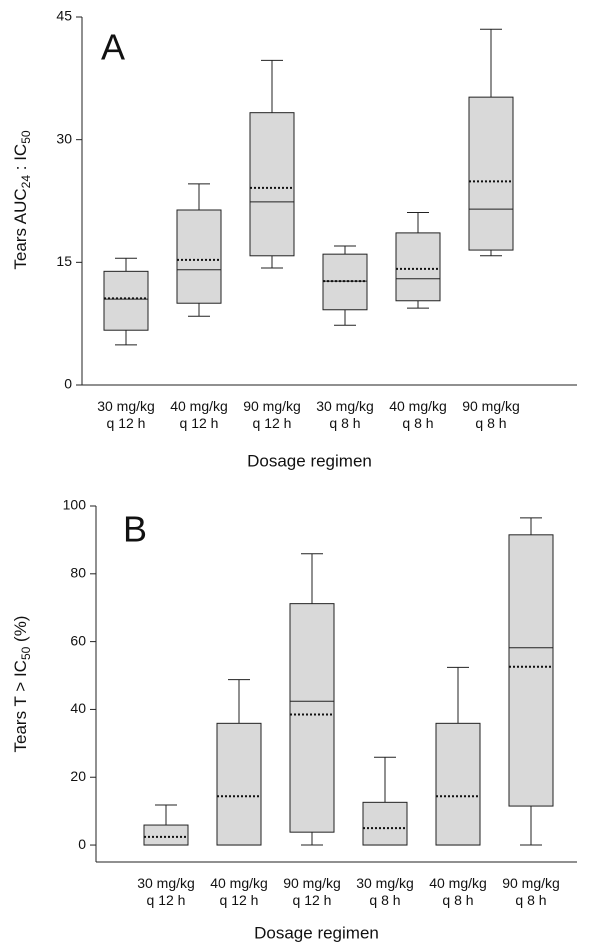  What do you see at coordinates (113, 47) in the screenshot?
I see `panel-label: A` at bounding box center [113, 47].